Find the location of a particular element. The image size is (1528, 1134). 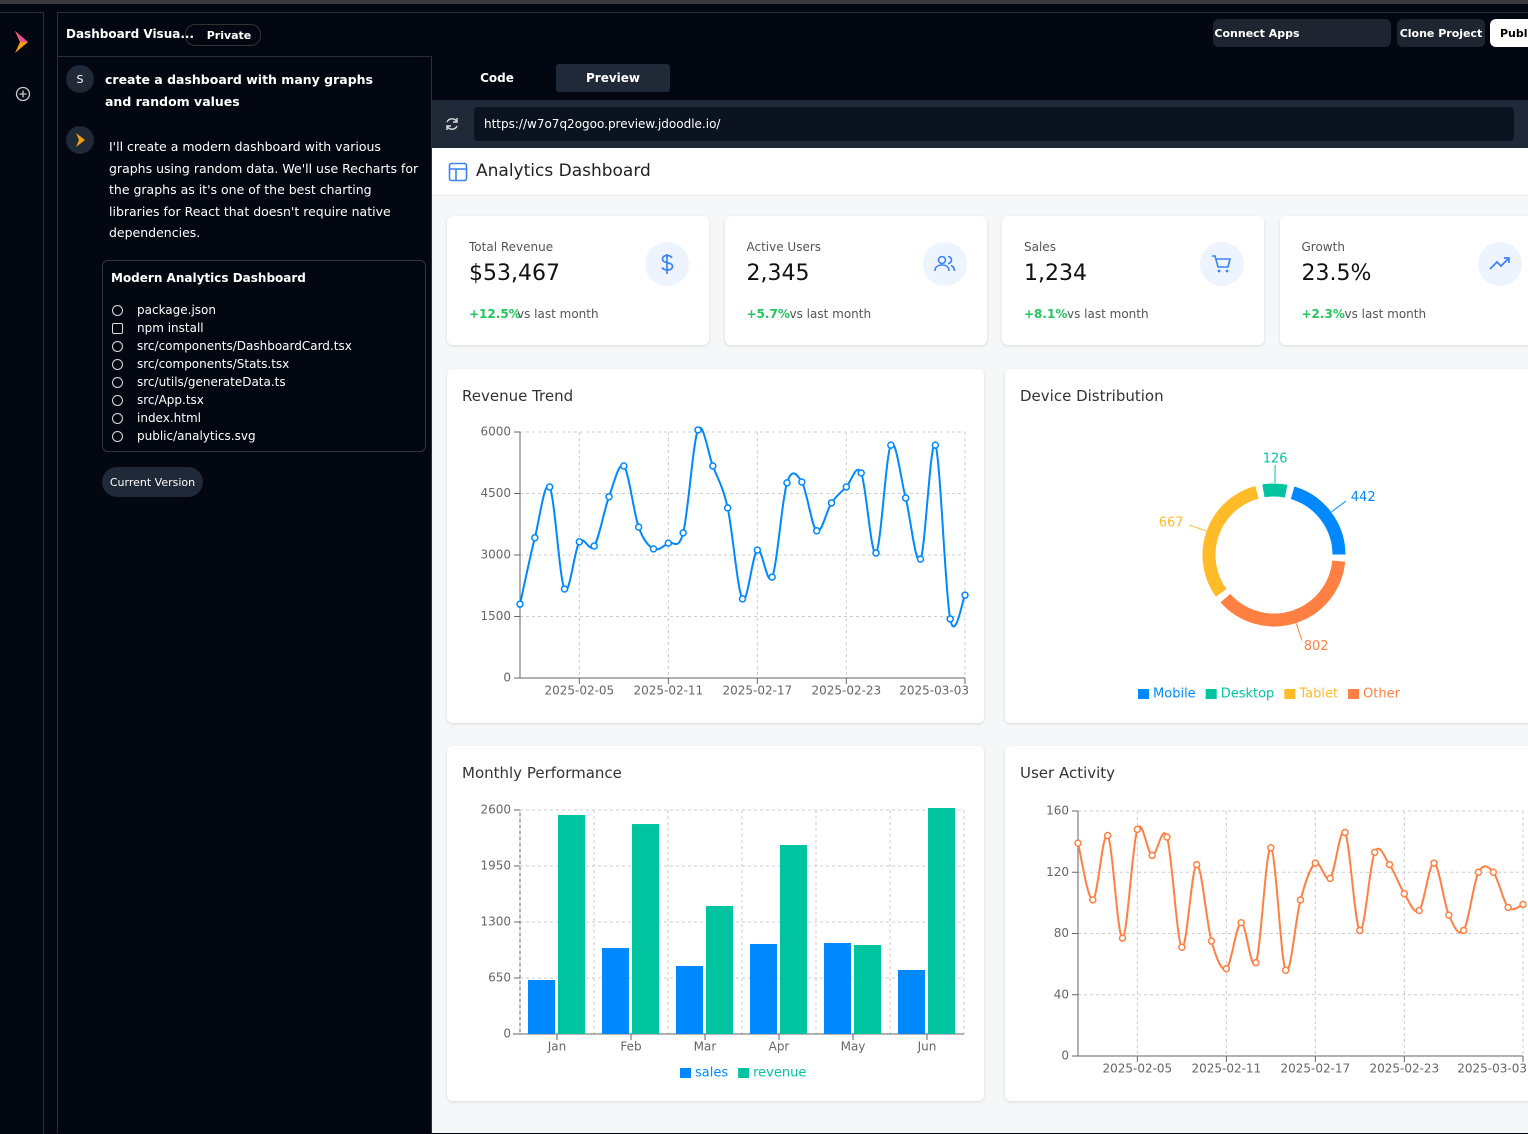

artifact-title: Modern Analytics Dashboard is located at coordinates (208, 278).